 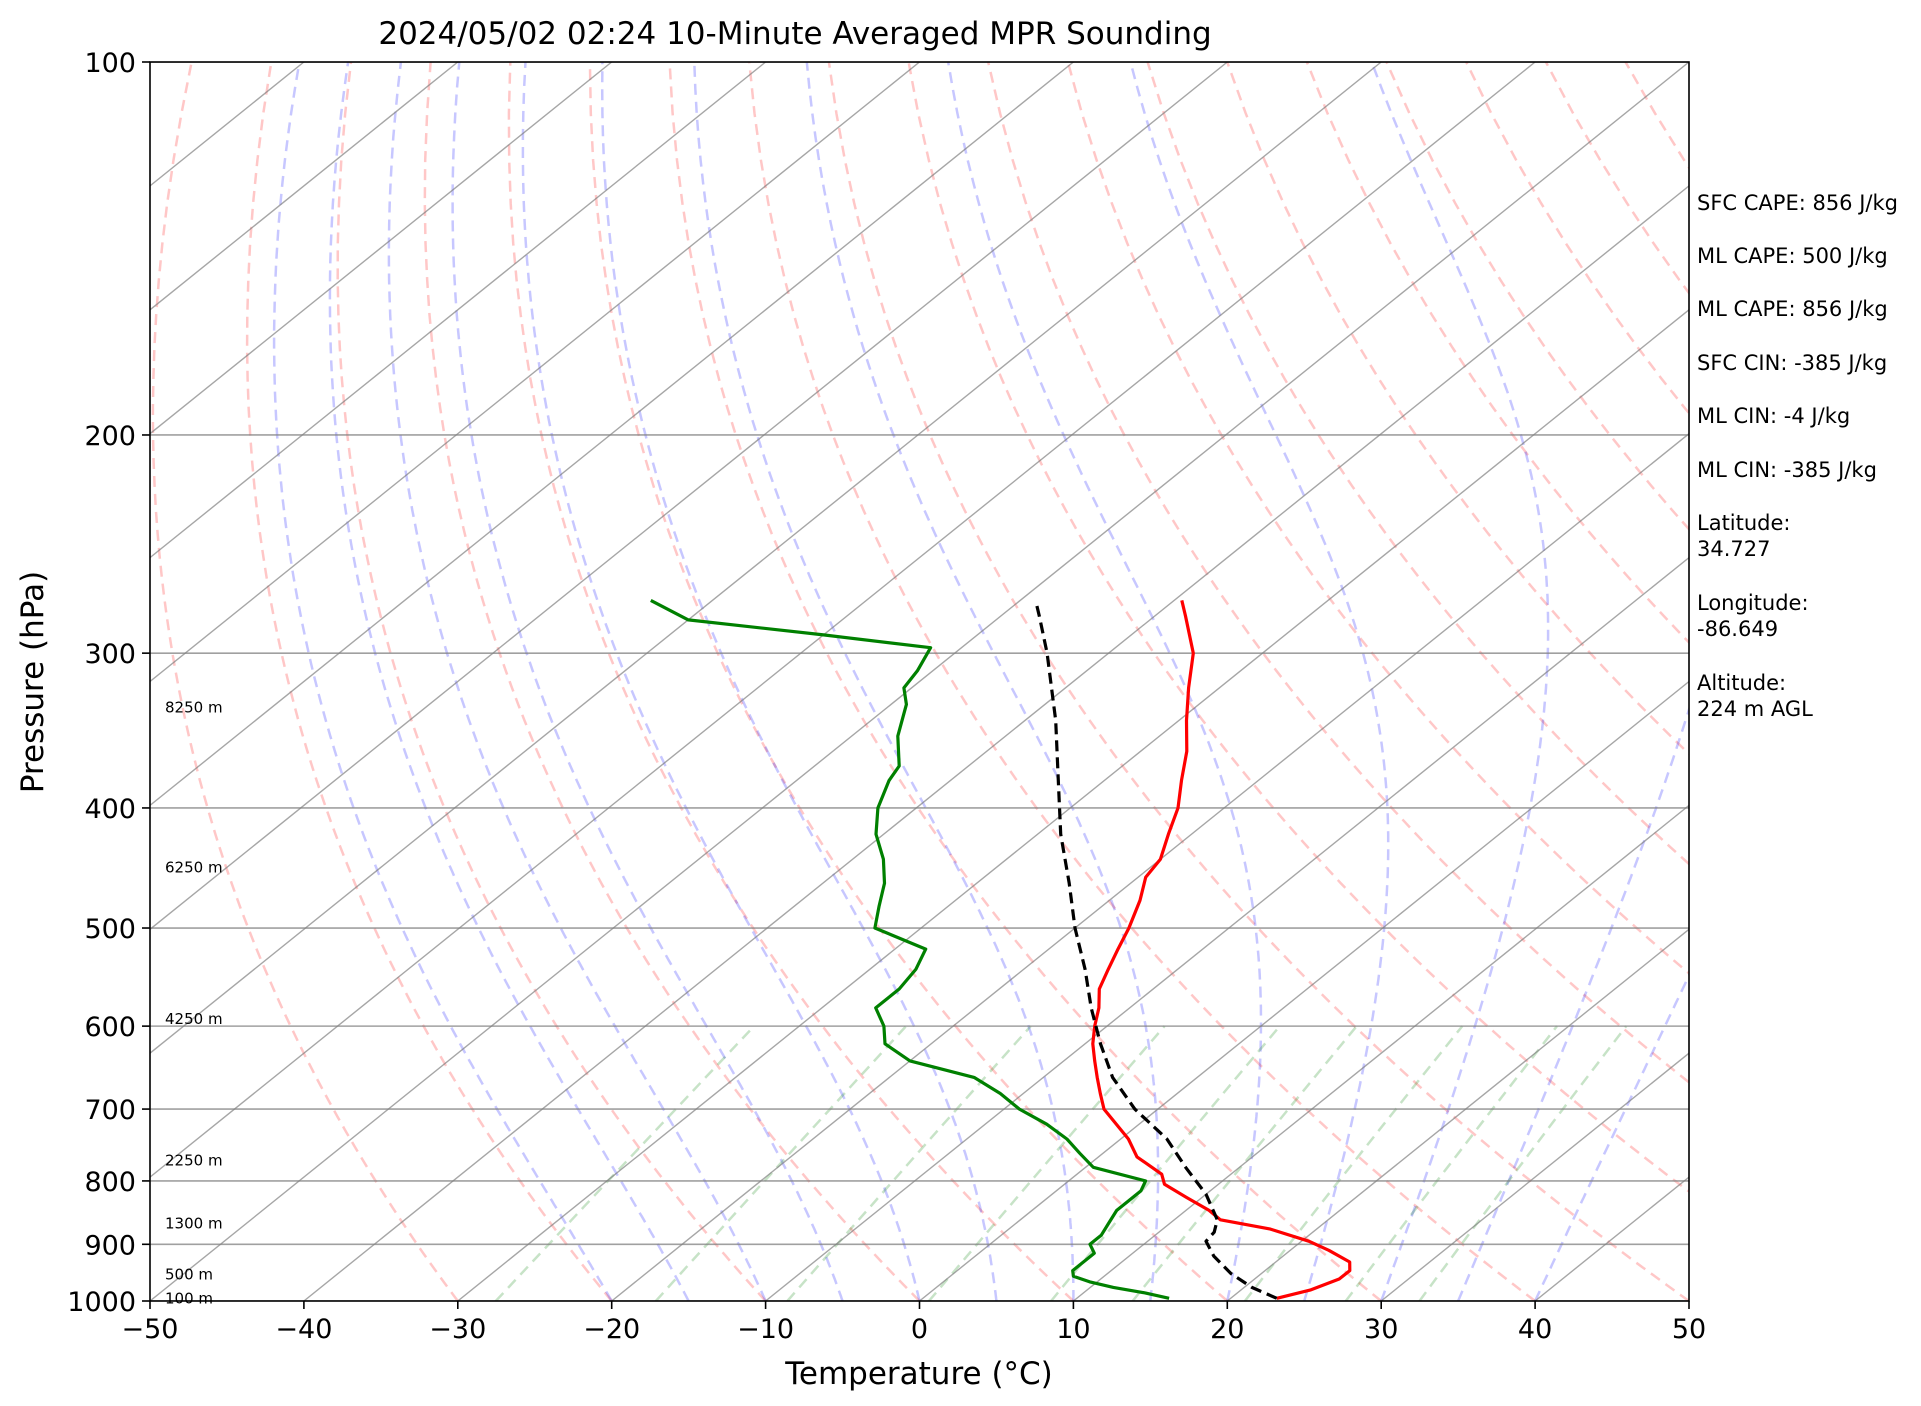 I want to click on info-entry: ML CIN: -4 J/kg, so click(x=1773, y=416).